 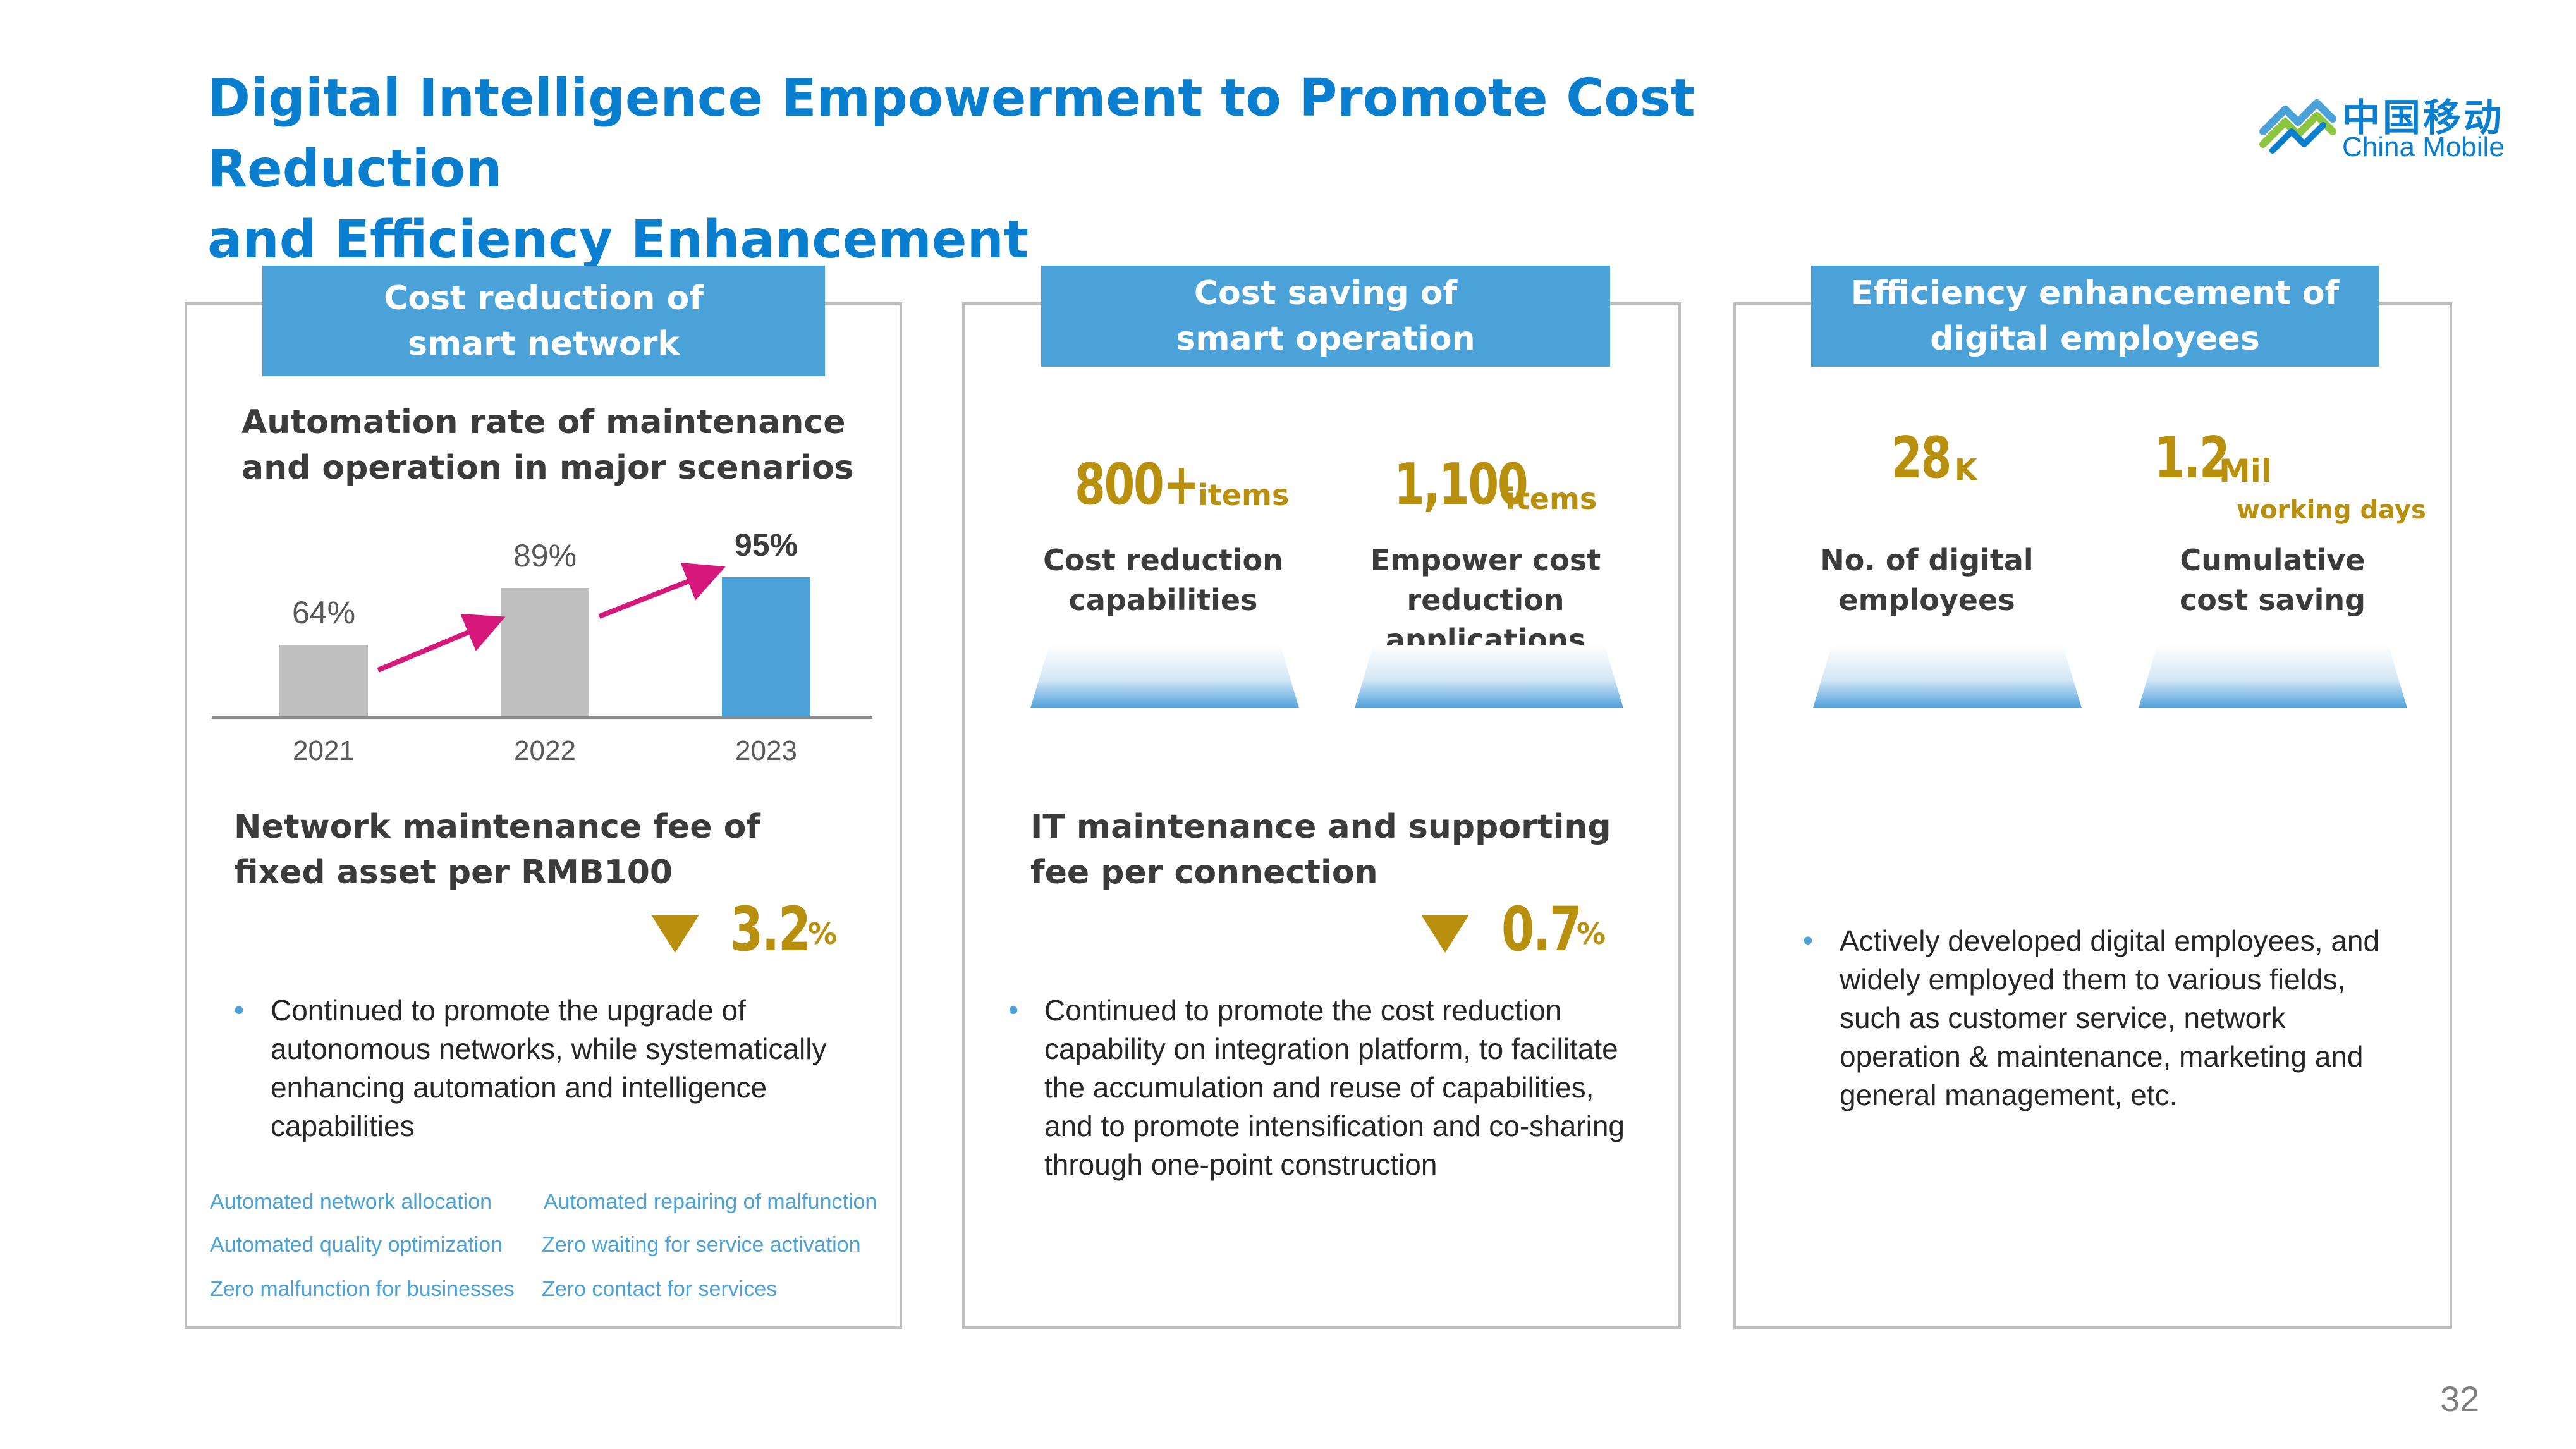 What do you see at coordinates (544, 298) in the screenshot?
I see `header-line1: Cost reduction of` at bounding box center [544, 298].